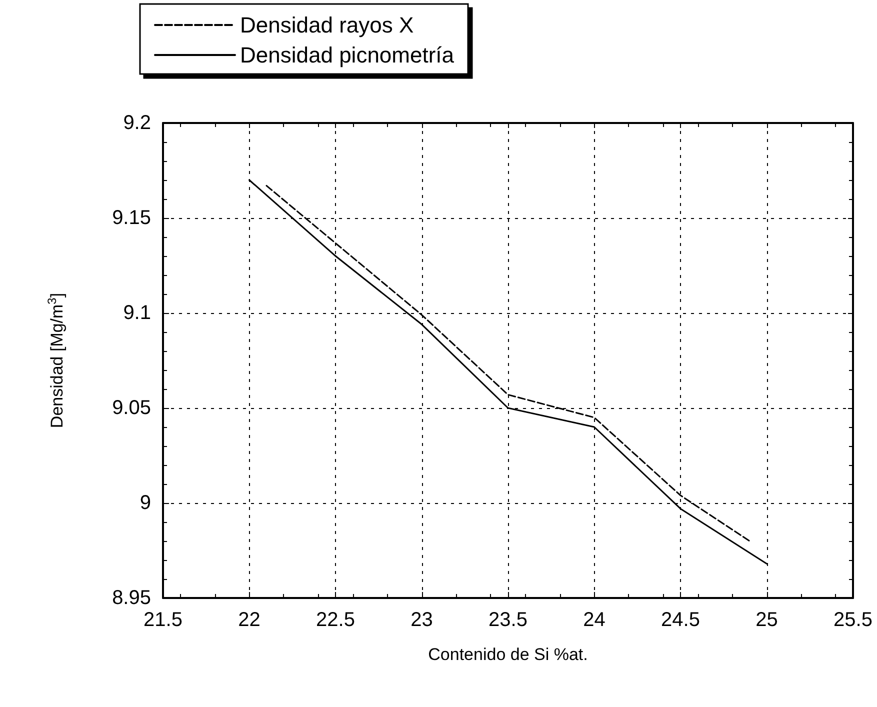 This screenshot has height=707, width=877. I want to click on x-axis-title: Contenido de Si %at., so click(508, 654).